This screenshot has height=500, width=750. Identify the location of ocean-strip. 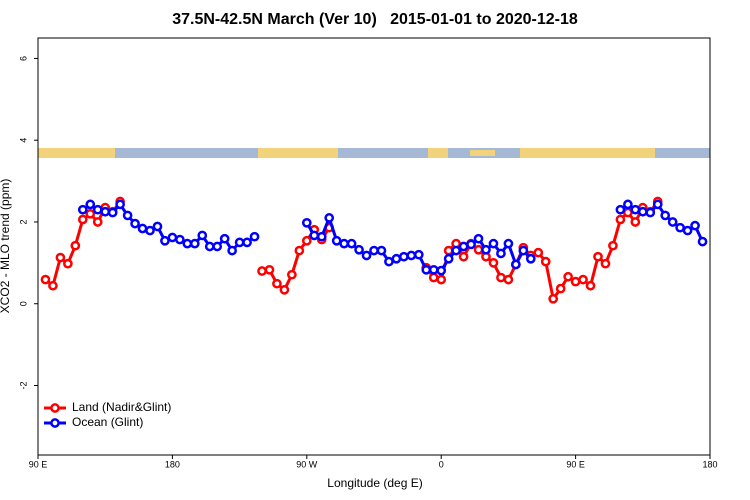
(374, 153).